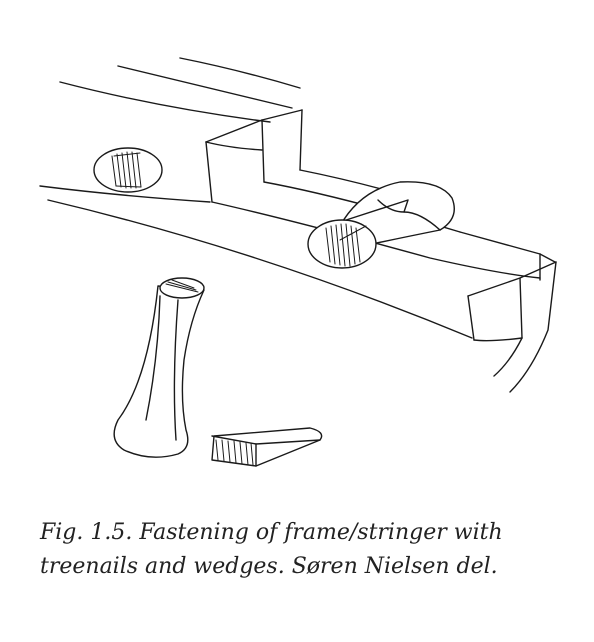  What do you see at coordinates (267, 447) in the screenshot?
I see `loose-wedge` at bounding box center [267, 447].